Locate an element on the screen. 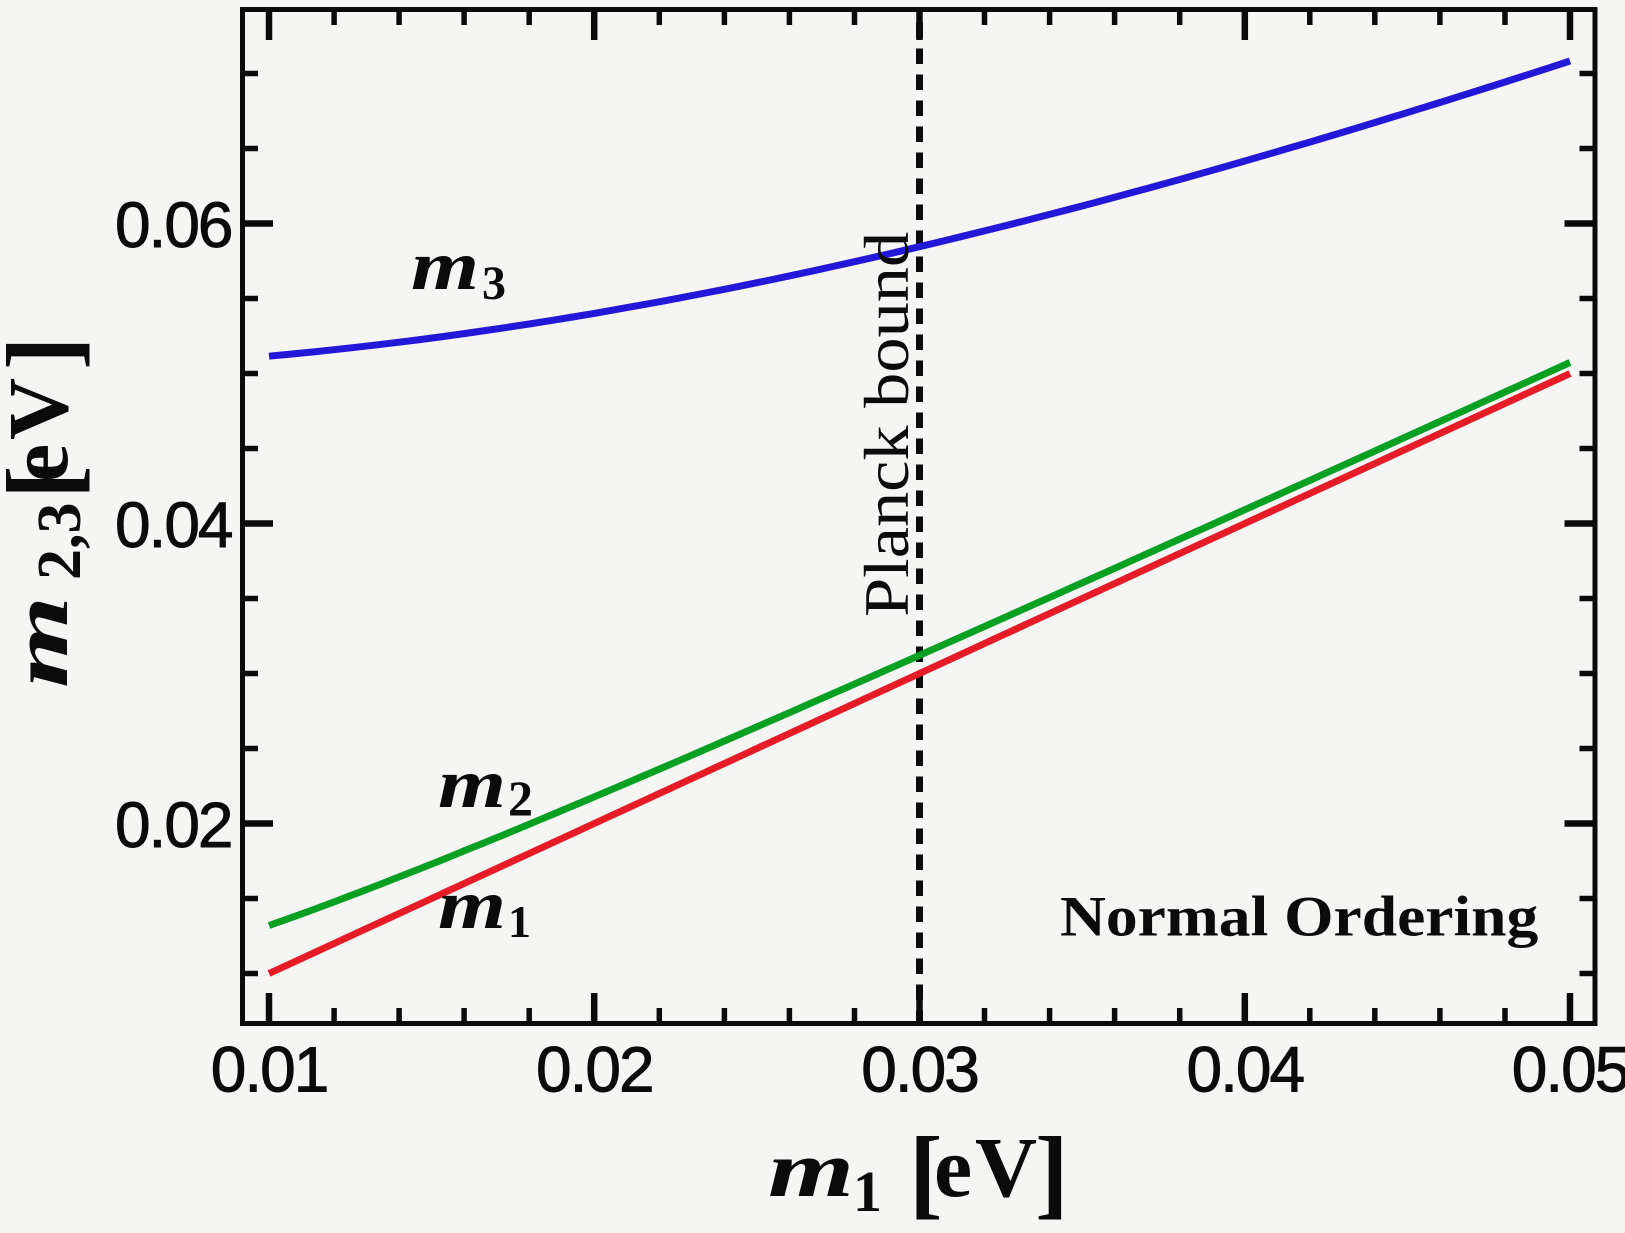 The width and height of the screenshot is (1625, 1233). svg-text: 0.03 is located at coordinates (919, 1070).